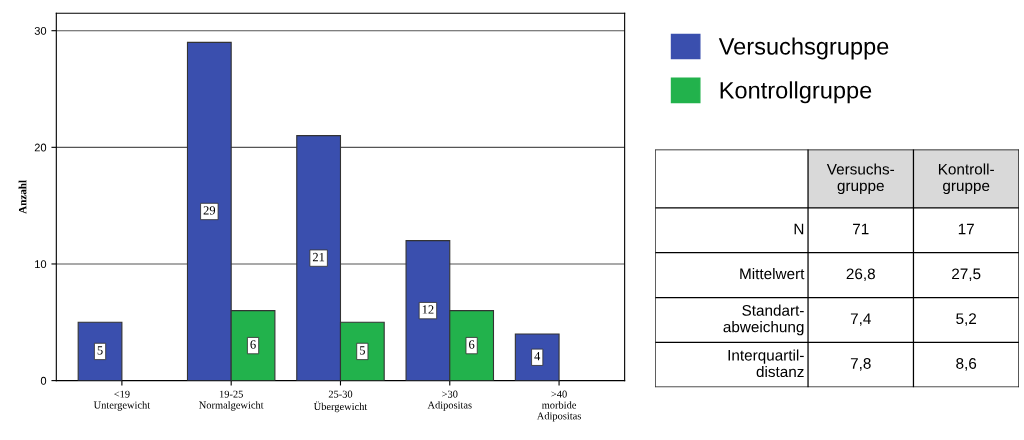  Describe the element at coordinates (558, 406) in the screenshot. I see `x-tick-label: >40 morbide Adipositas` at that location.